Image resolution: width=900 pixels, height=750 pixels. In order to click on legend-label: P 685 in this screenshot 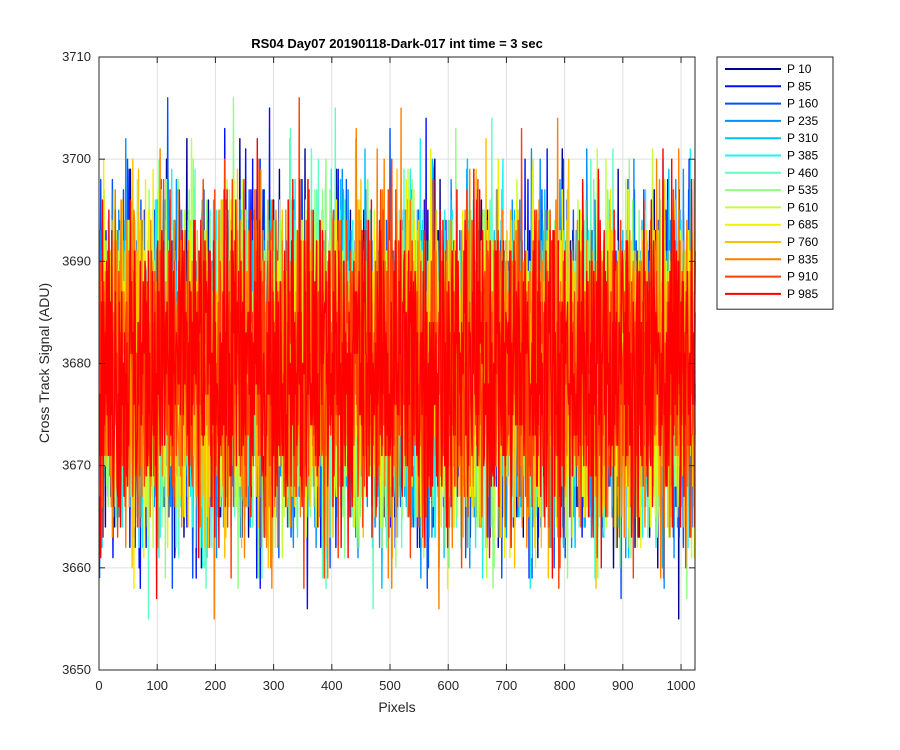, I will do `click(802, 225)`.